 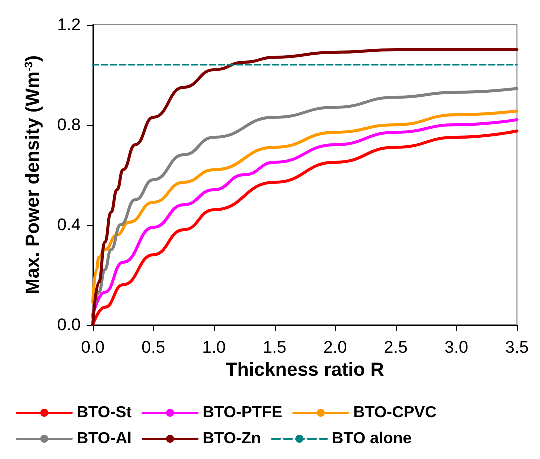 I want to click on legend-label: BTO-St, so click(x=104, y=413).